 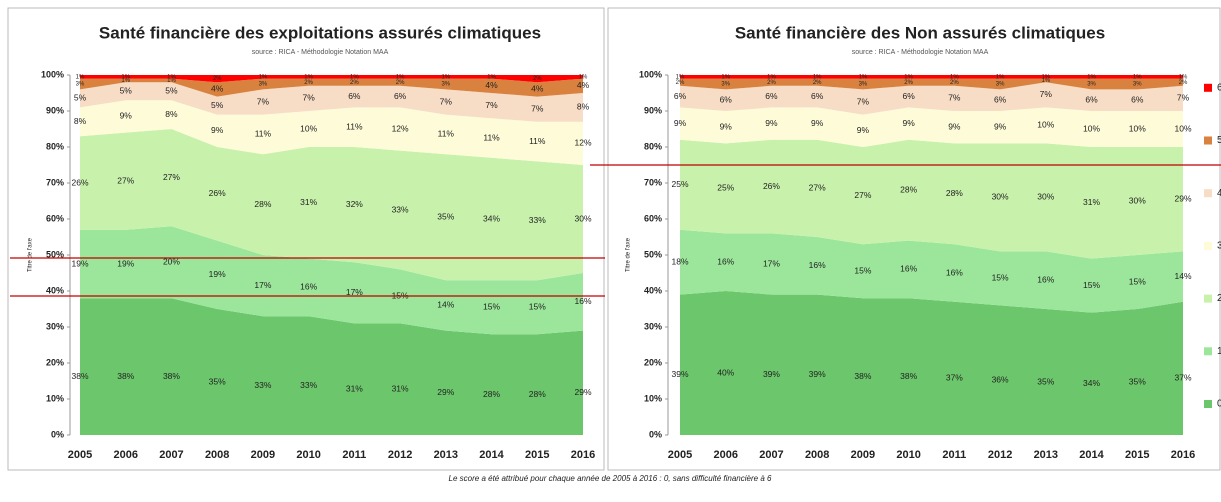 I want to click on x-tick-label: 2010, so click(x=308, y=455).